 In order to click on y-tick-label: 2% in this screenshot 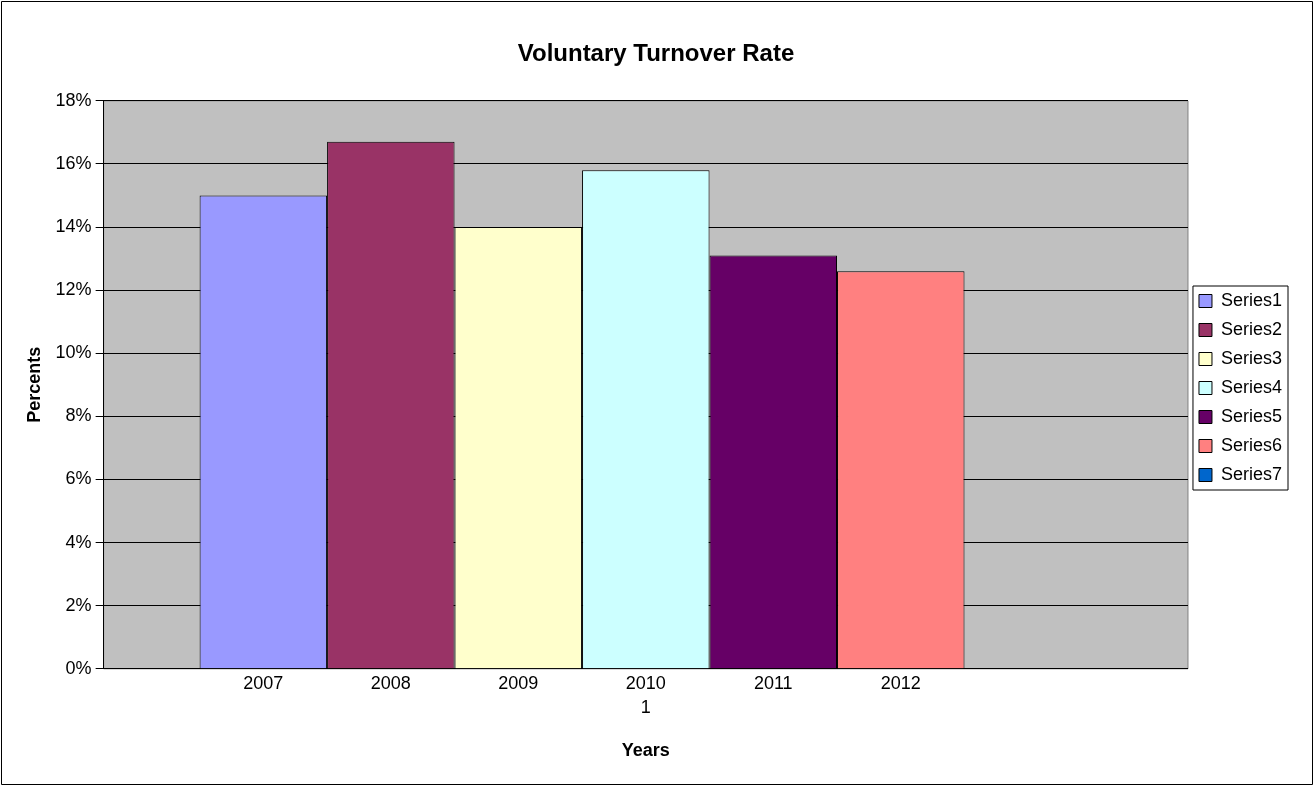, I will do `click(78, 604)`.